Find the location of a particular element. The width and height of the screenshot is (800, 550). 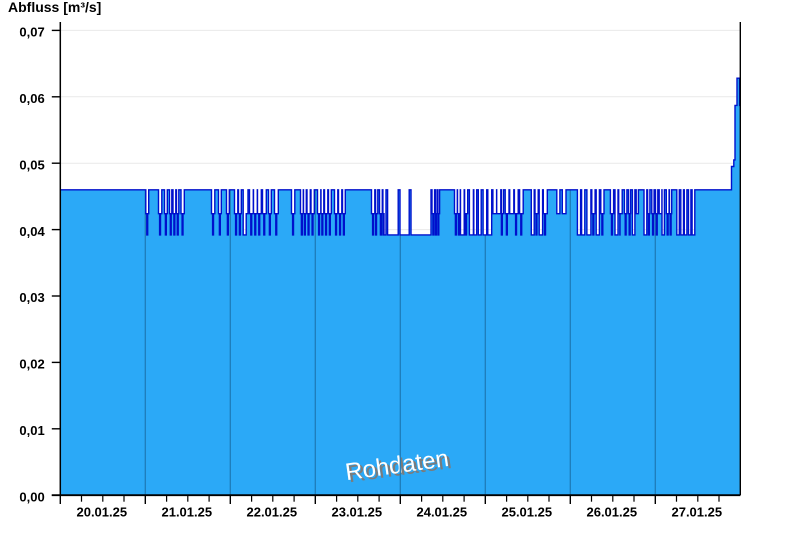

svg-text: 20.01.25 is located at coordinates (101, 512).